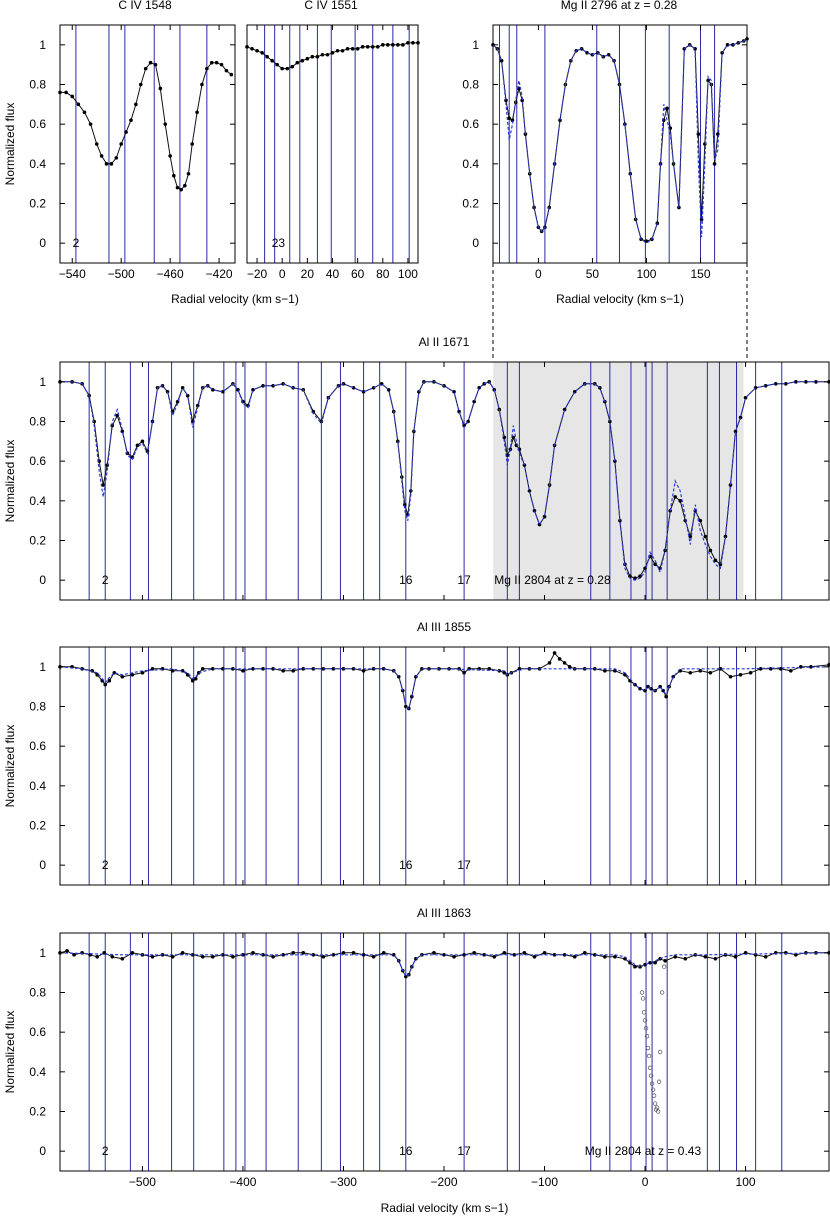  What do you see at coordinates (544, 1182) in the screenshot?
I see `x-tick-label: −100` at bounding box center [544, 1182].